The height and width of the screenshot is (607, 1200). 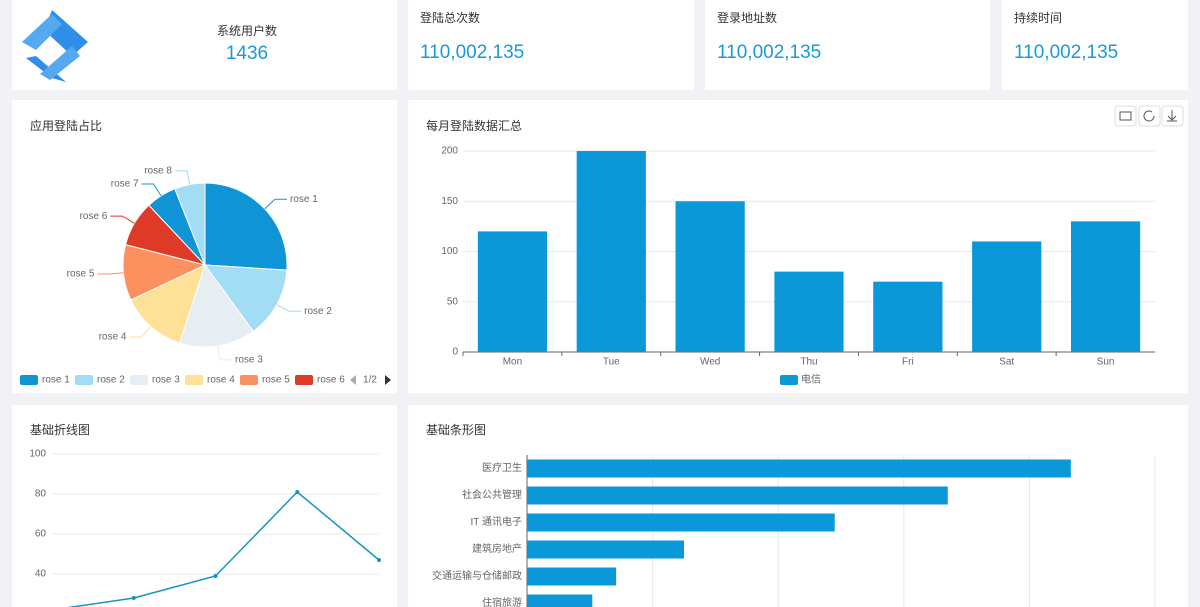 What do you see at coordinates (370, 380) in the screenshot?
I see `legend-page: 1/2` at bounding box center [370, 380].